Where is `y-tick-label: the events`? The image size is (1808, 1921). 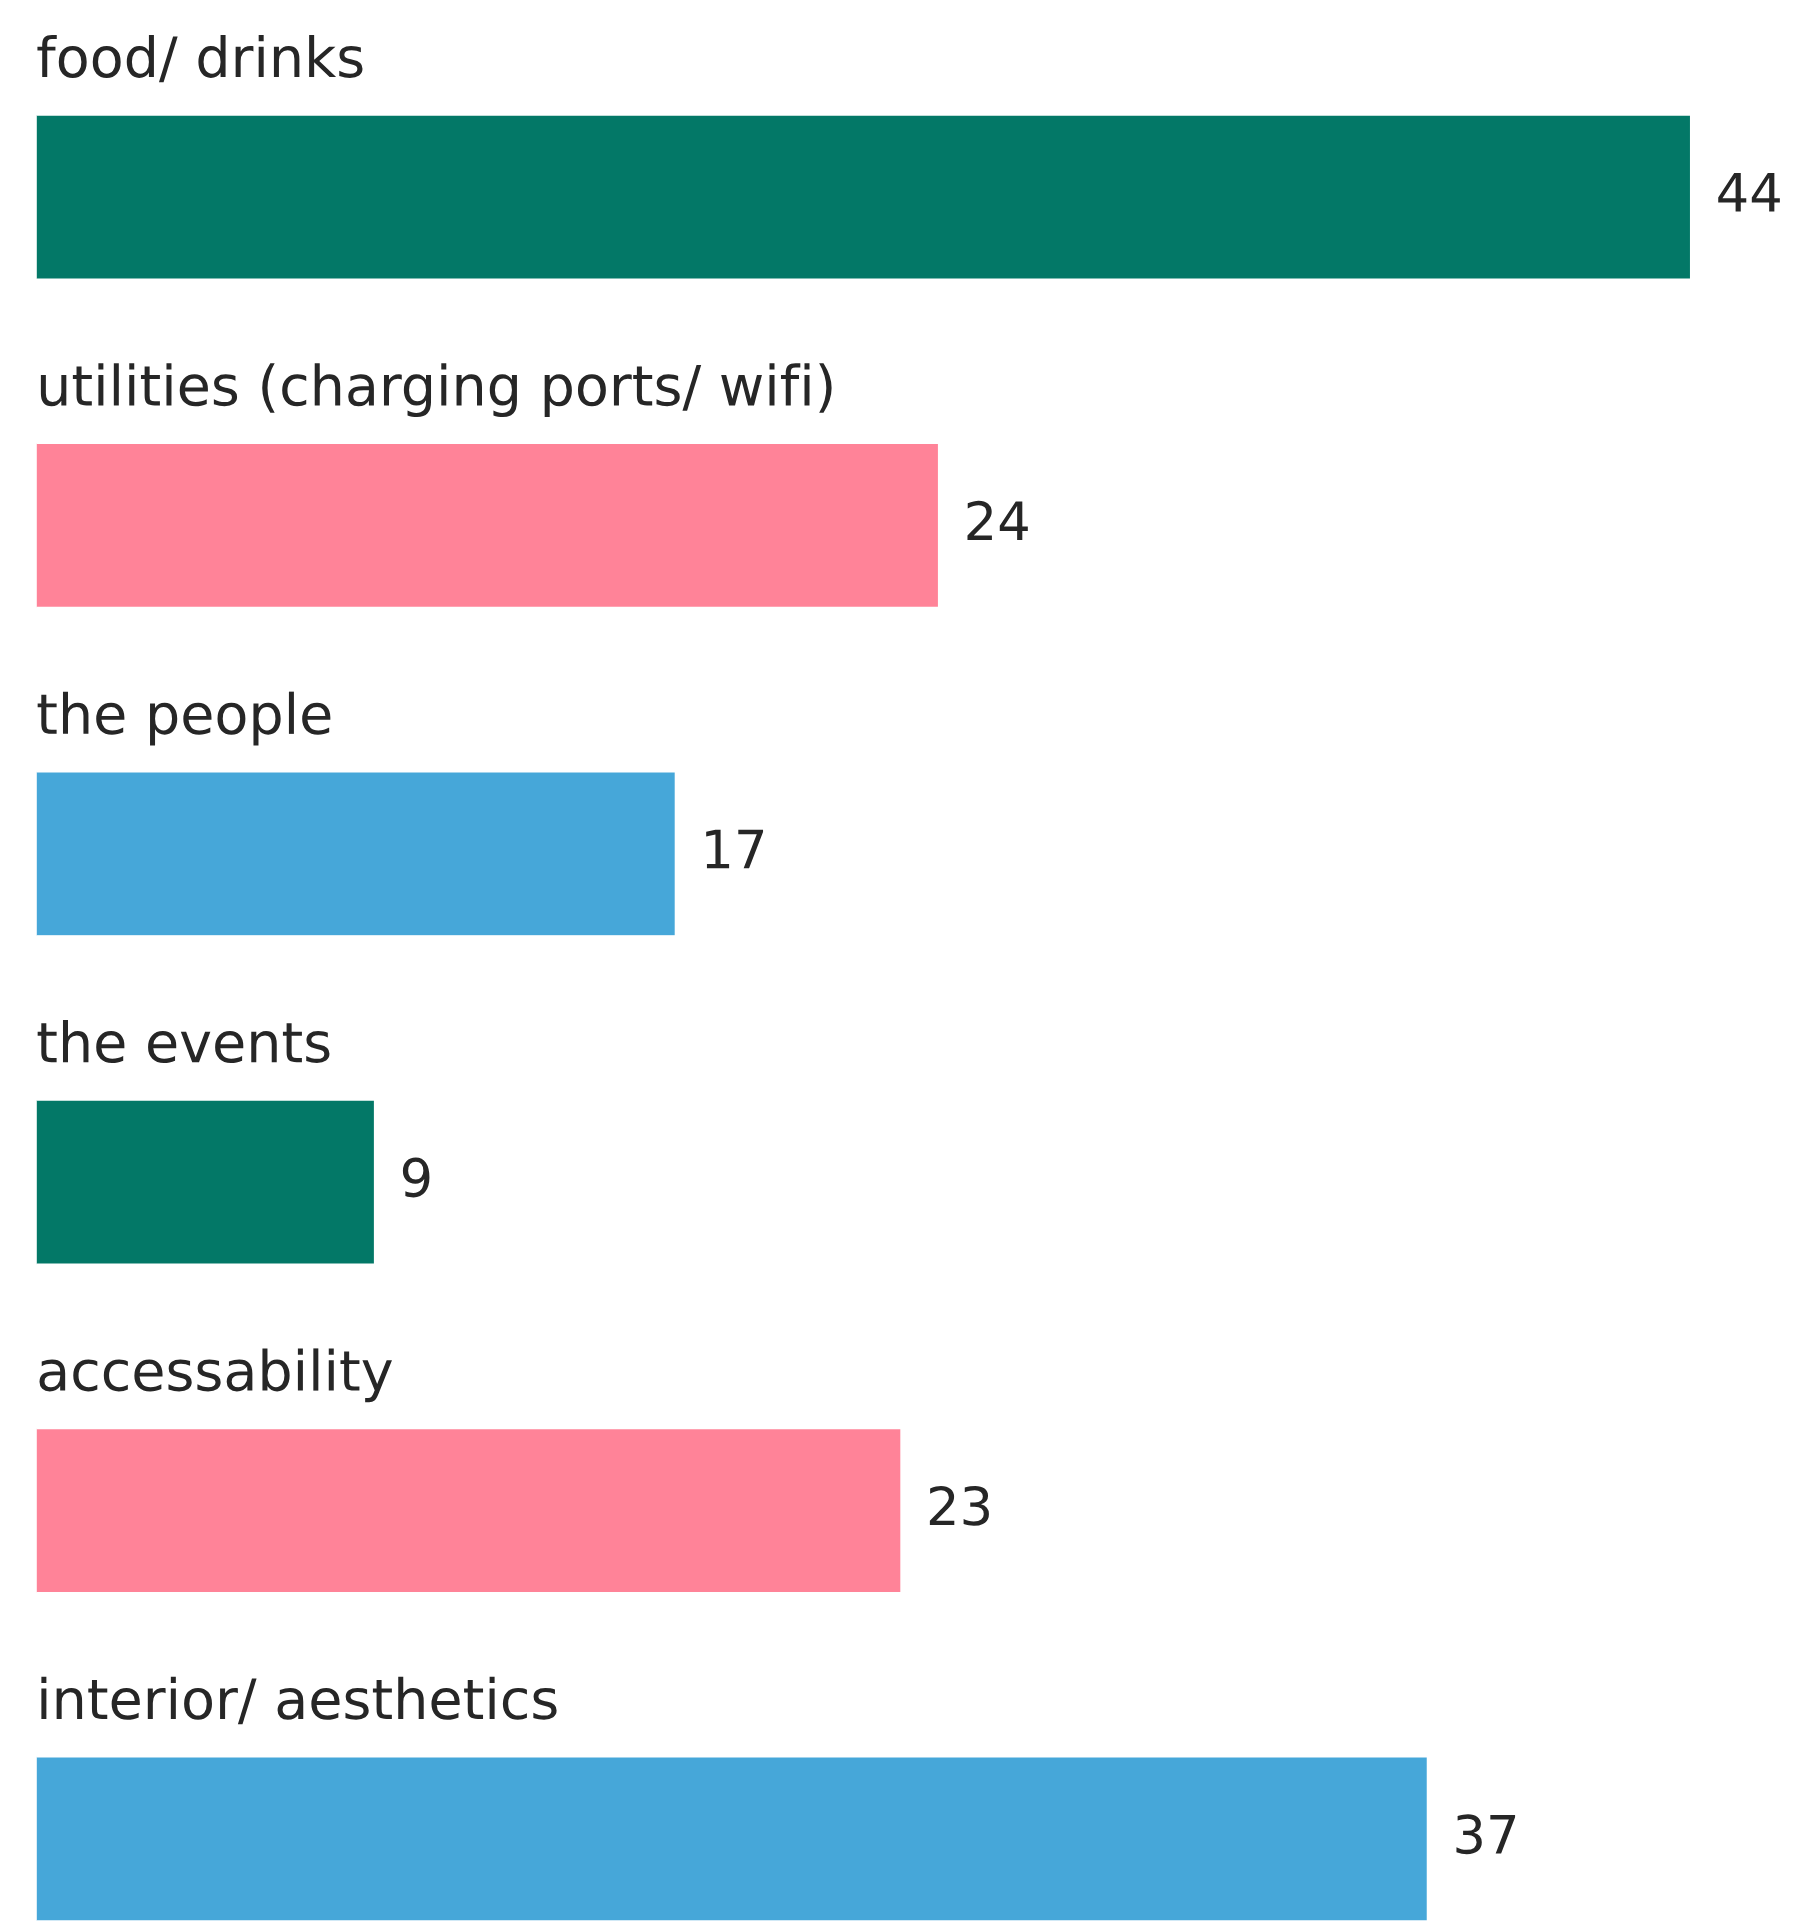 y-tick-label: the events is located at coordinates (183, 1042).